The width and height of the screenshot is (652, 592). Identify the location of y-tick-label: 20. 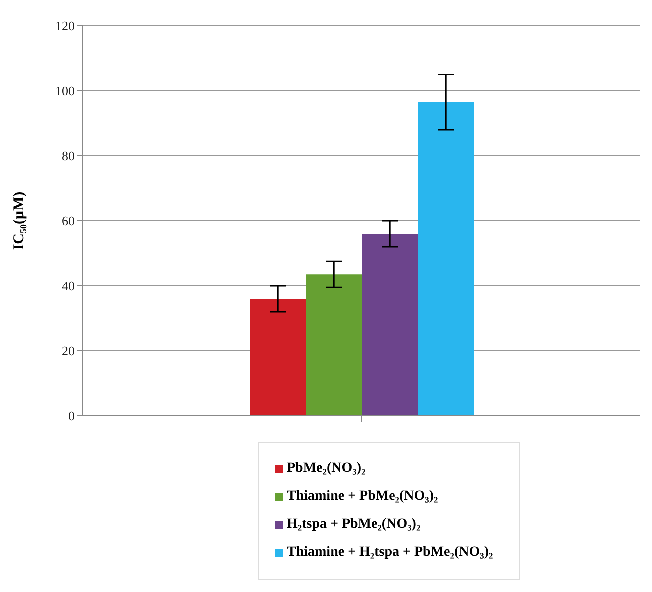
(68, 351).